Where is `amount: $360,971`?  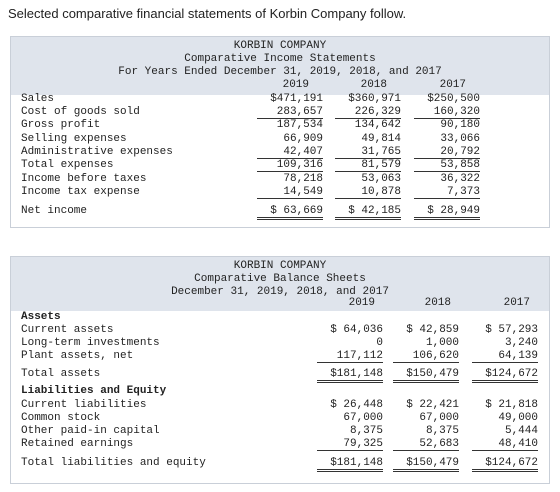
amount: $360,971 is located at coordinates (374, 99).